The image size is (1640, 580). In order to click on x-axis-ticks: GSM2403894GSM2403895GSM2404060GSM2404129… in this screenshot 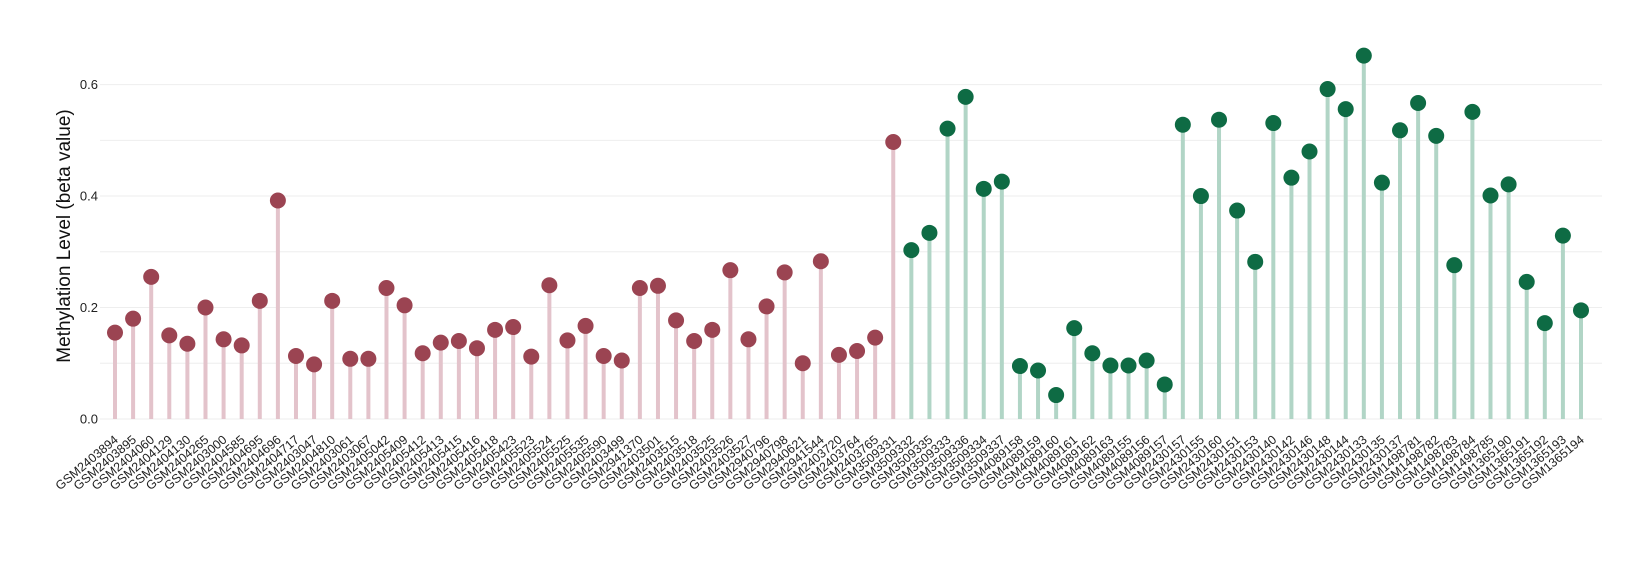, I will do `click(820, 463)`.